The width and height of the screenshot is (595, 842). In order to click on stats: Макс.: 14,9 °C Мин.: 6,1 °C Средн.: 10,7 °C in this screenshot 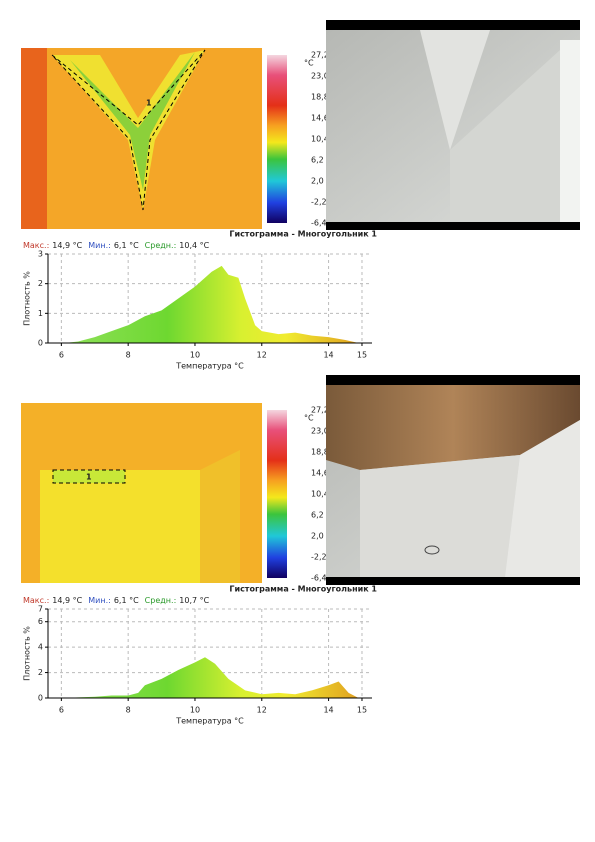, I will do `click(116, 600)`.